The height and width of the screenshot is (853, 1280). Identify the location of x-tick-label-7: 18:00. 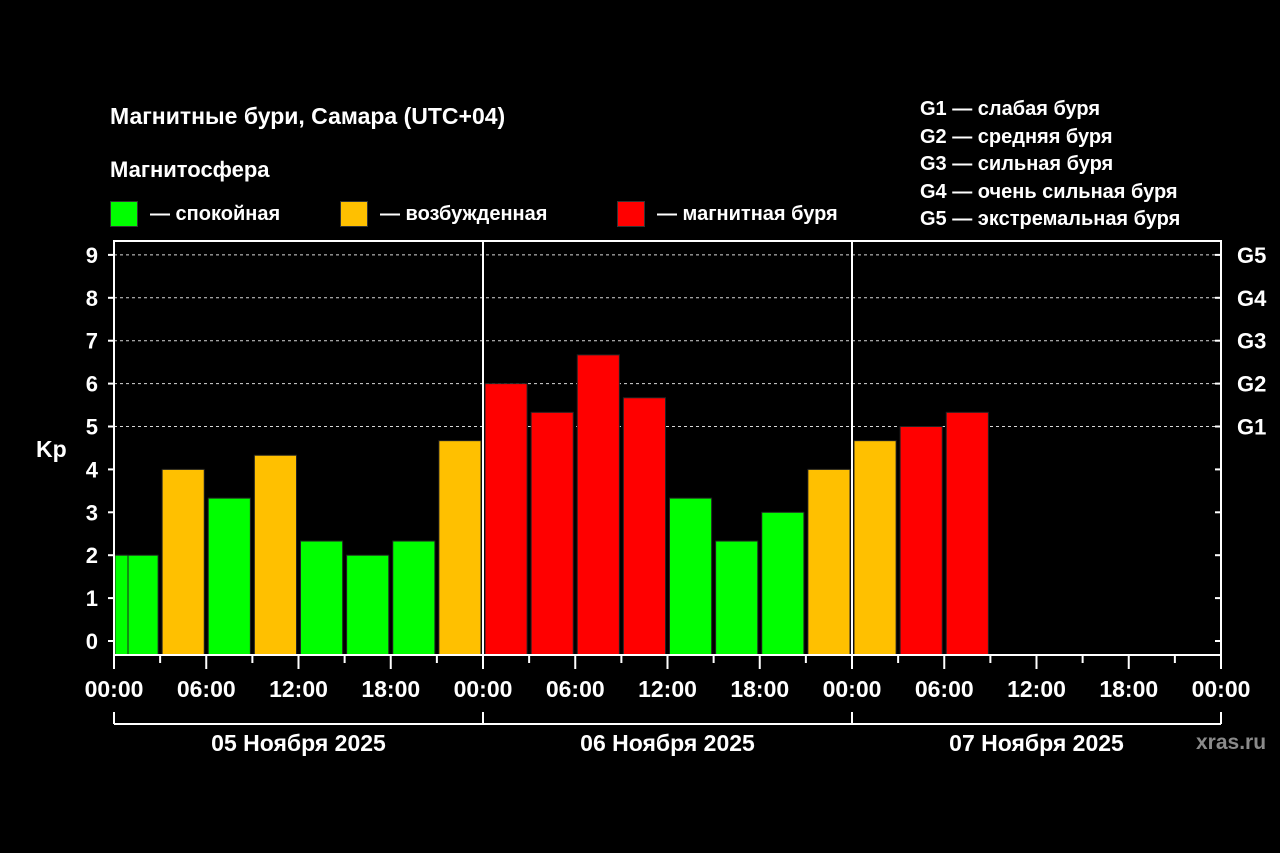
(759, 689).